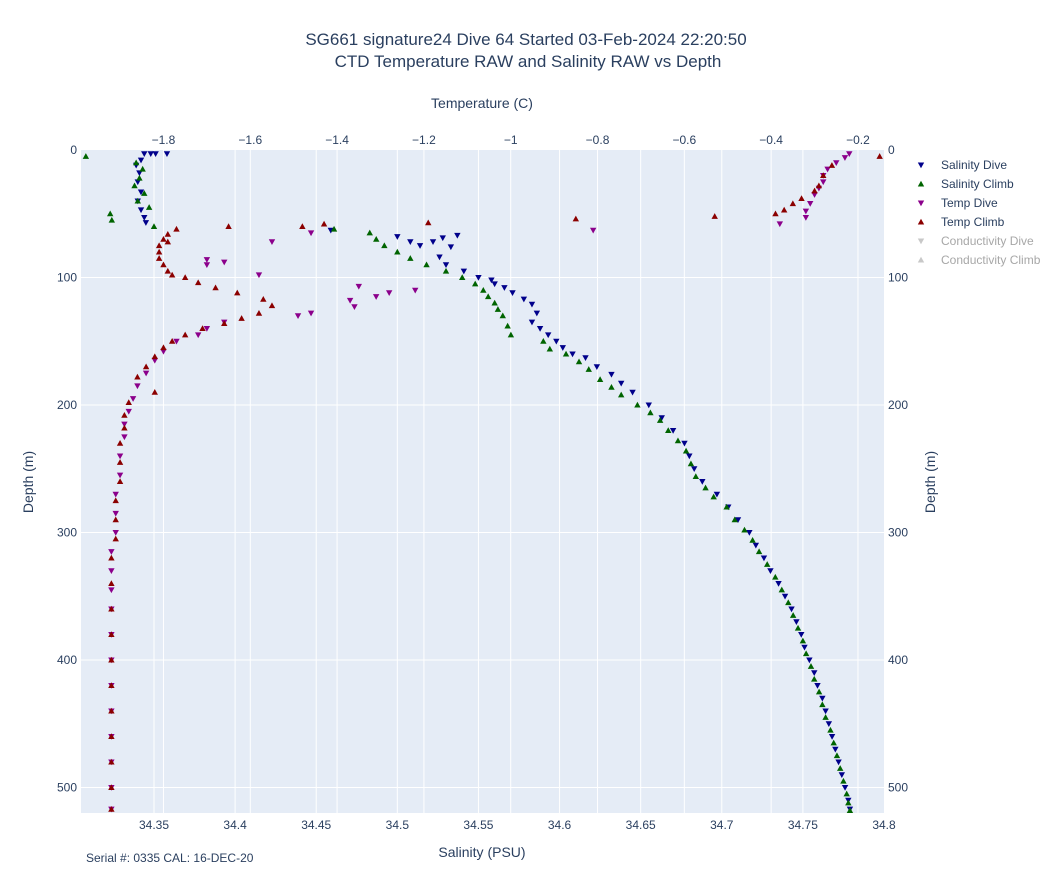 This screenshot has height=894, width=1058. Describe the element at coordinates (977, 184) in the screenshot. I see `legend-label: Salinity Climb` at that location.